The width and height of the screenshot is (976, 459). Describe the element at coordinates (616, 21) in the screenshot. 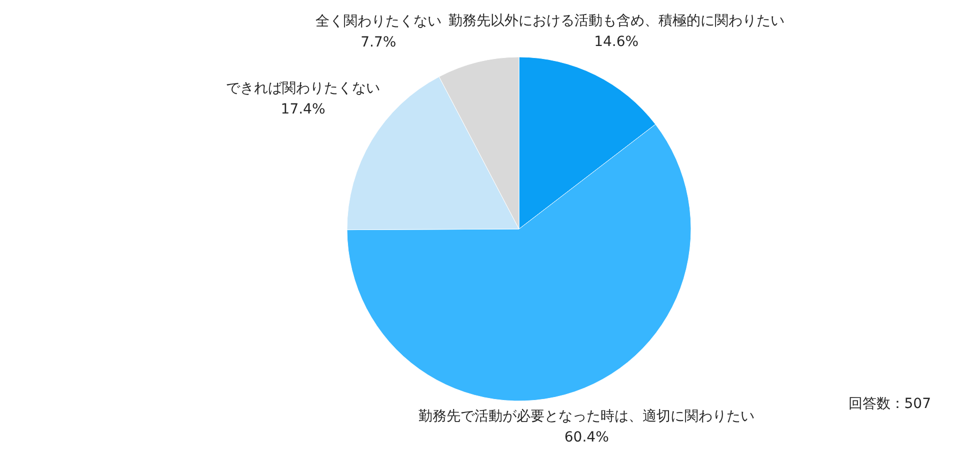

I see `slice-label: 勤務先以外における活動も含め、積極的に関わりたい` at that location.